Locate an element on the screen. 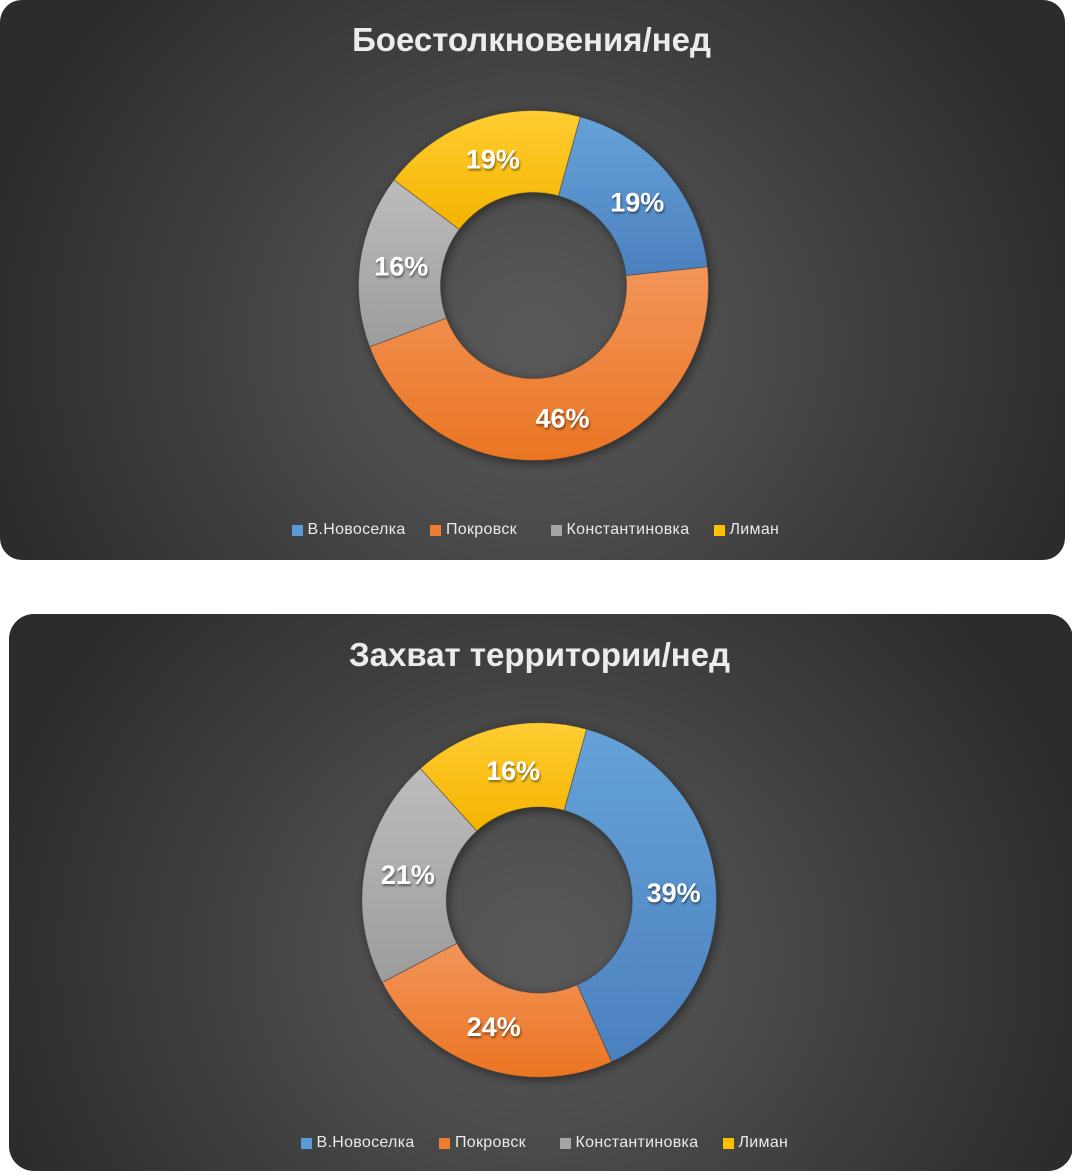 This screenshot has height=1175, width=1072. svg-text: 21% is located at coordinates (408, 875).